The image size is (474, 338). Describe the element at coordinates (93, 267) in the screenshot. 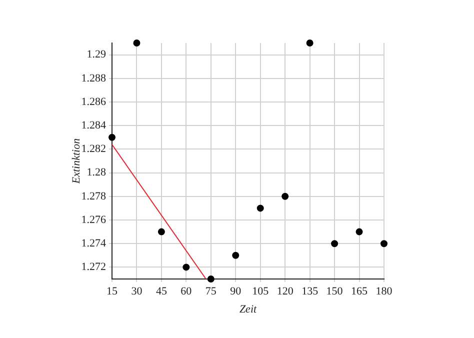

I see `y-tick-label: 1.272` at that location.